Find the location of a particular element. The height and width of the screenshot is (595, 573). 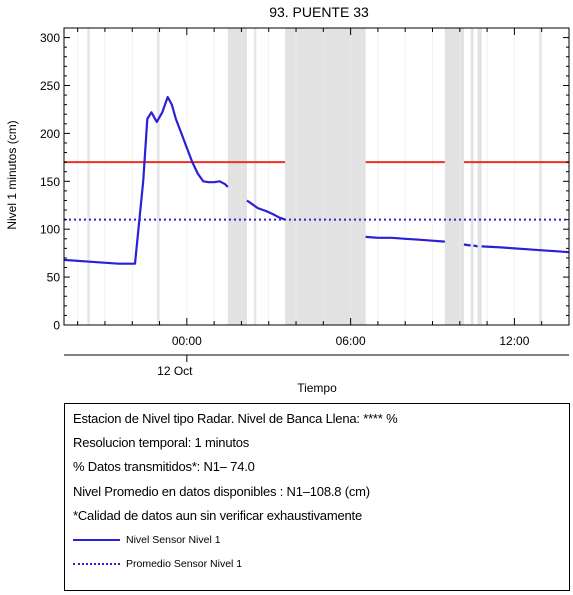

y-tick-label: 0 is located at coordinates (56, 326).